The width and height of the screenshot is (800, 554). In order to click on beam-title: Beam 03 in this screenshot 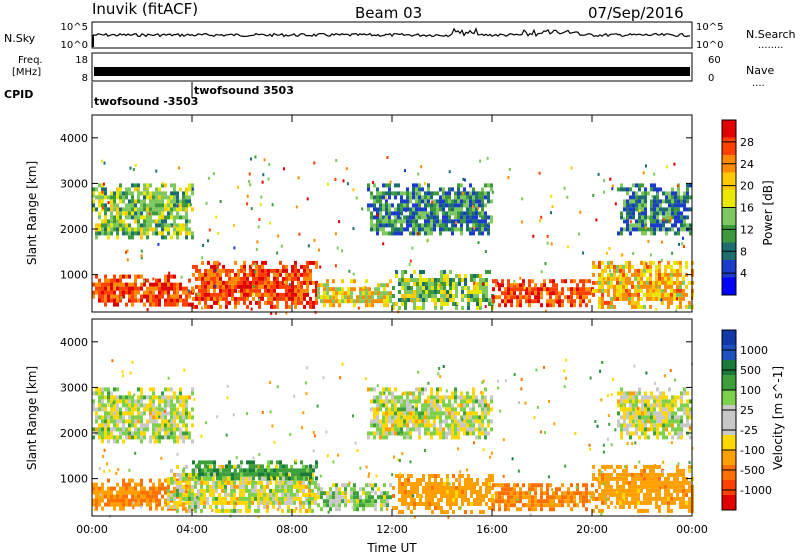, I will do `click(388, 13)`.